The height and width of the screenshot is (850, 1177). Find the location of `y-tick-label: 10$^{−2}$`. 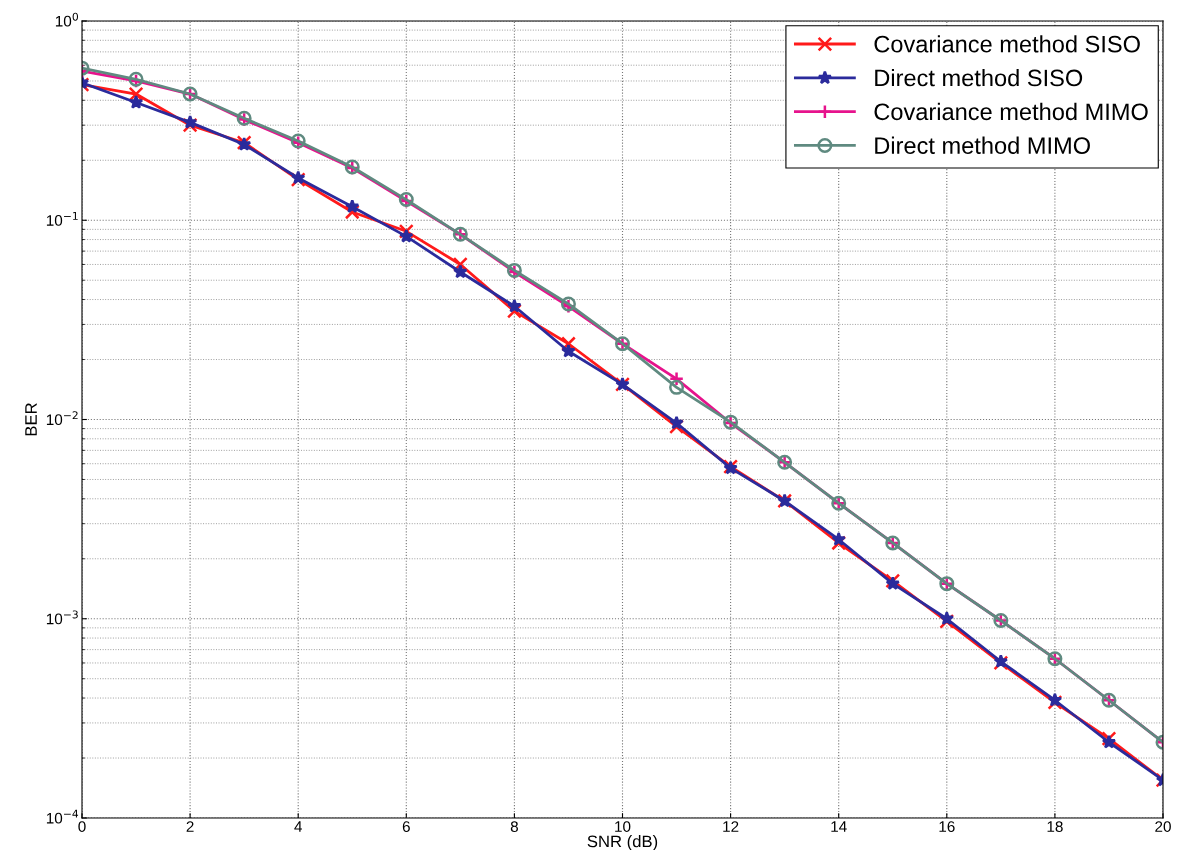

y-tick-label: 10$^{−2}$ is located at coordinates (62, 418).